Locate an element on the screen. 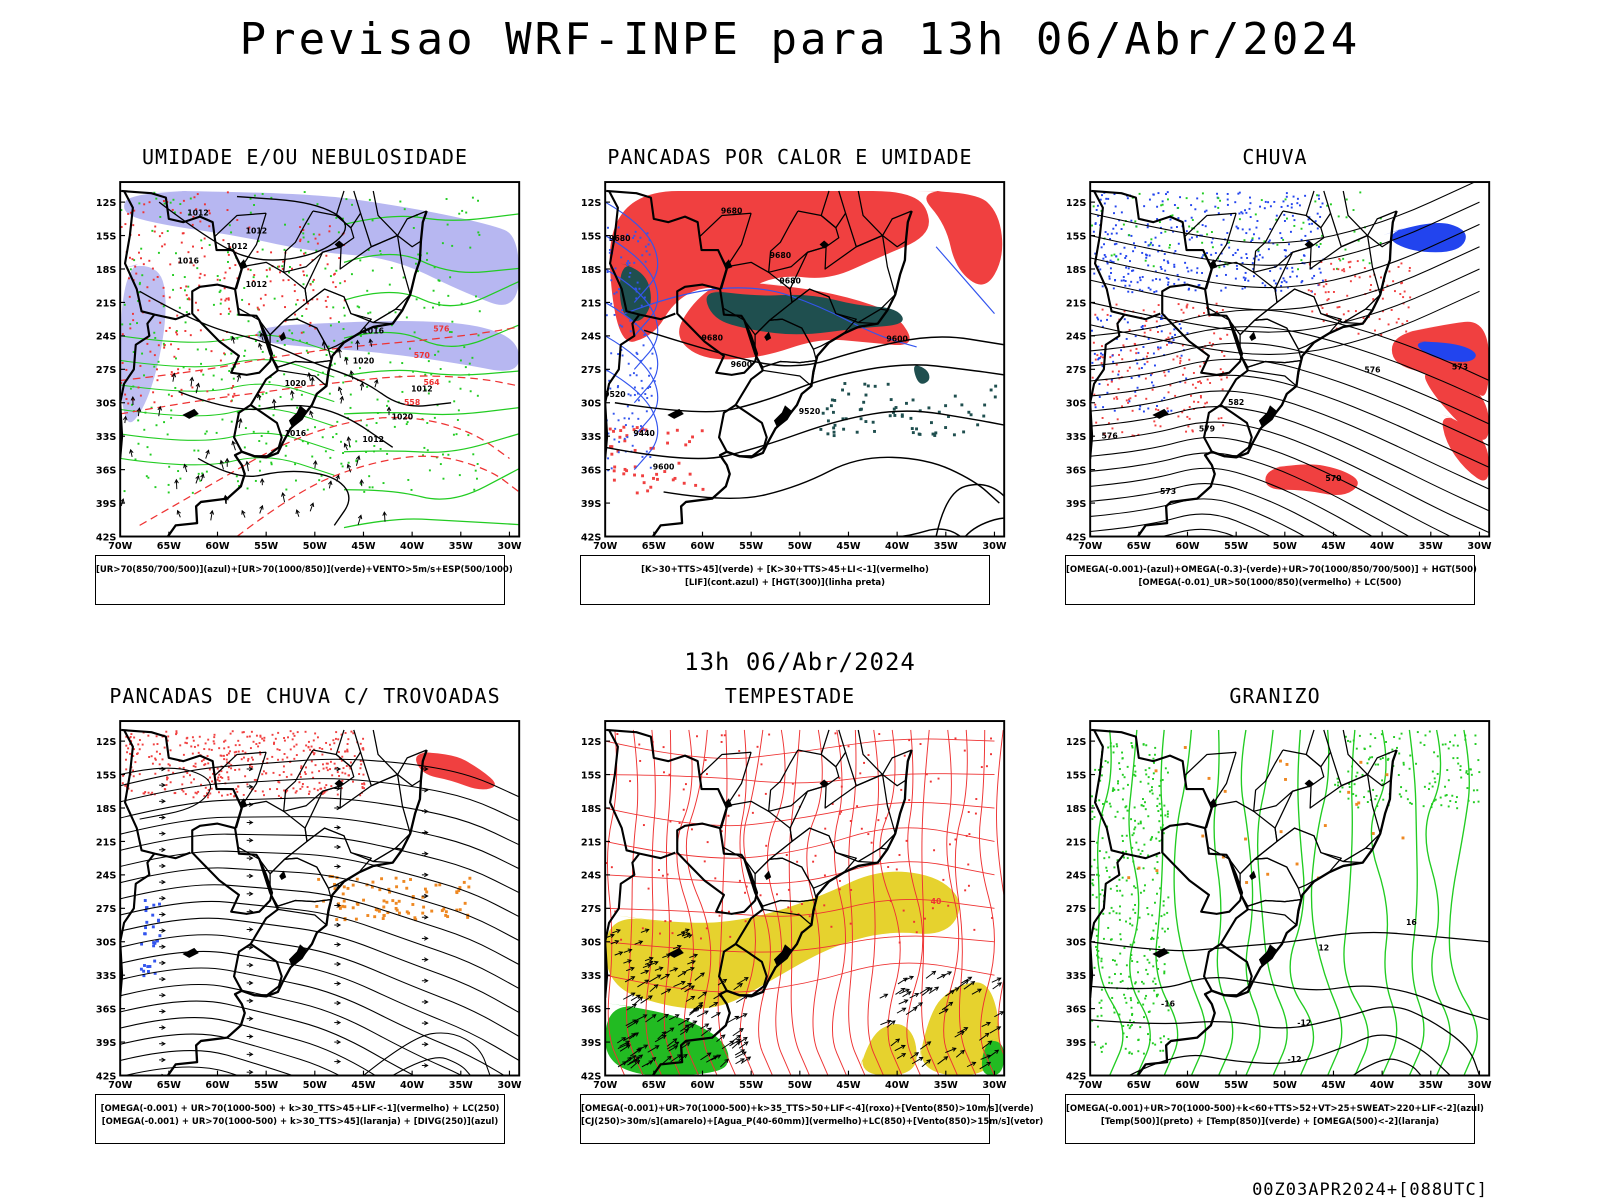 The height and width of the screenshot is (1200, 1600). ur-low-contour is located at coordinates (227, 368).